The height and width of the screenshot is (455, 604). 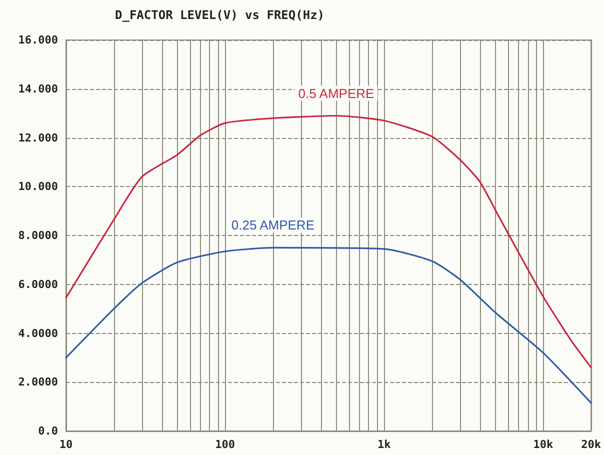 What do you see at coordinates (543, 444) in the screenshot?
I see `x-tick-label: 10k` at bounding box center [543, 444].